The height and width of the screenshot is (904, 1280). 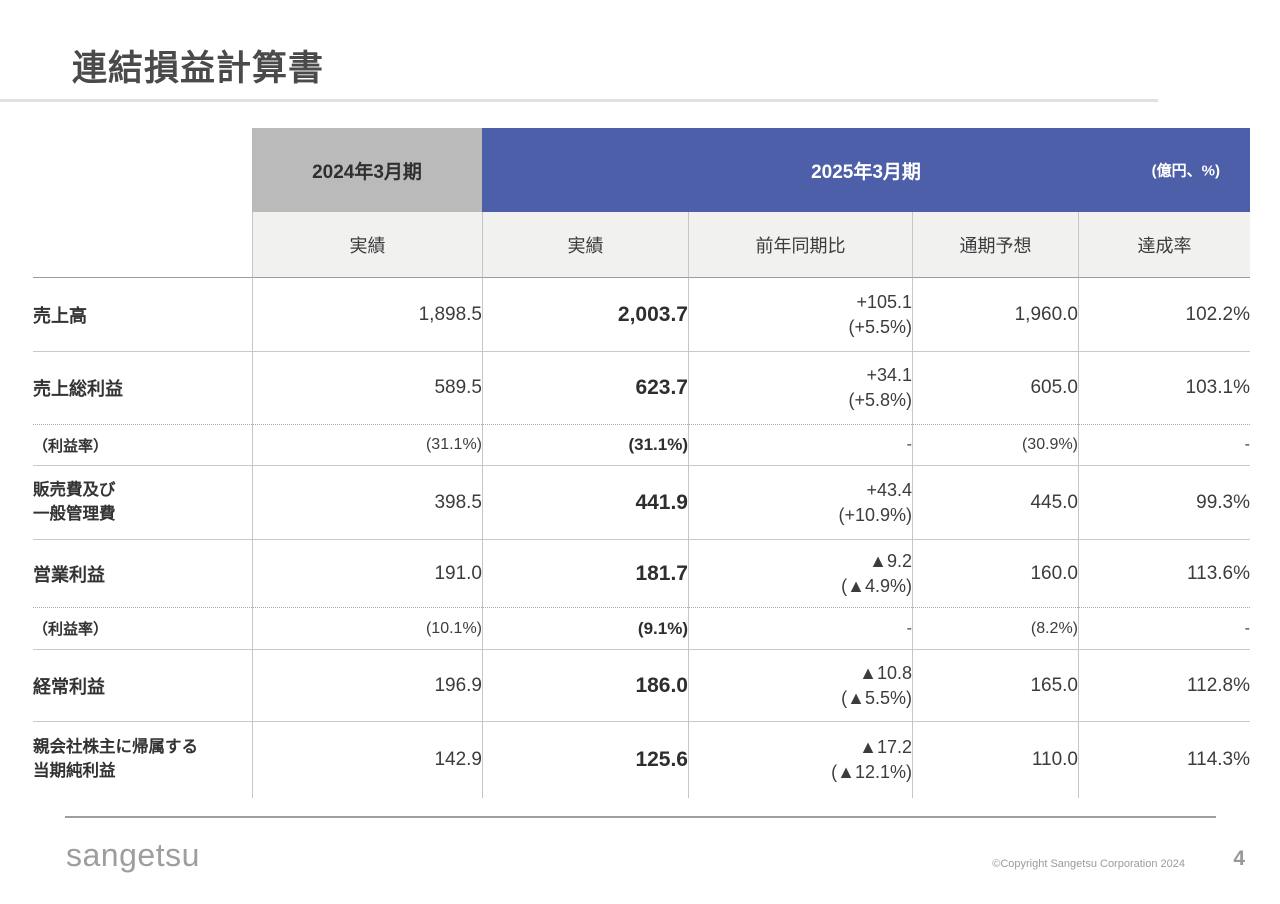 What do you see at coordinates (800, 388) in the screenshot?
I see `yoy-value: +34.1 (+5.8%)` at bounding box center [800, 388].